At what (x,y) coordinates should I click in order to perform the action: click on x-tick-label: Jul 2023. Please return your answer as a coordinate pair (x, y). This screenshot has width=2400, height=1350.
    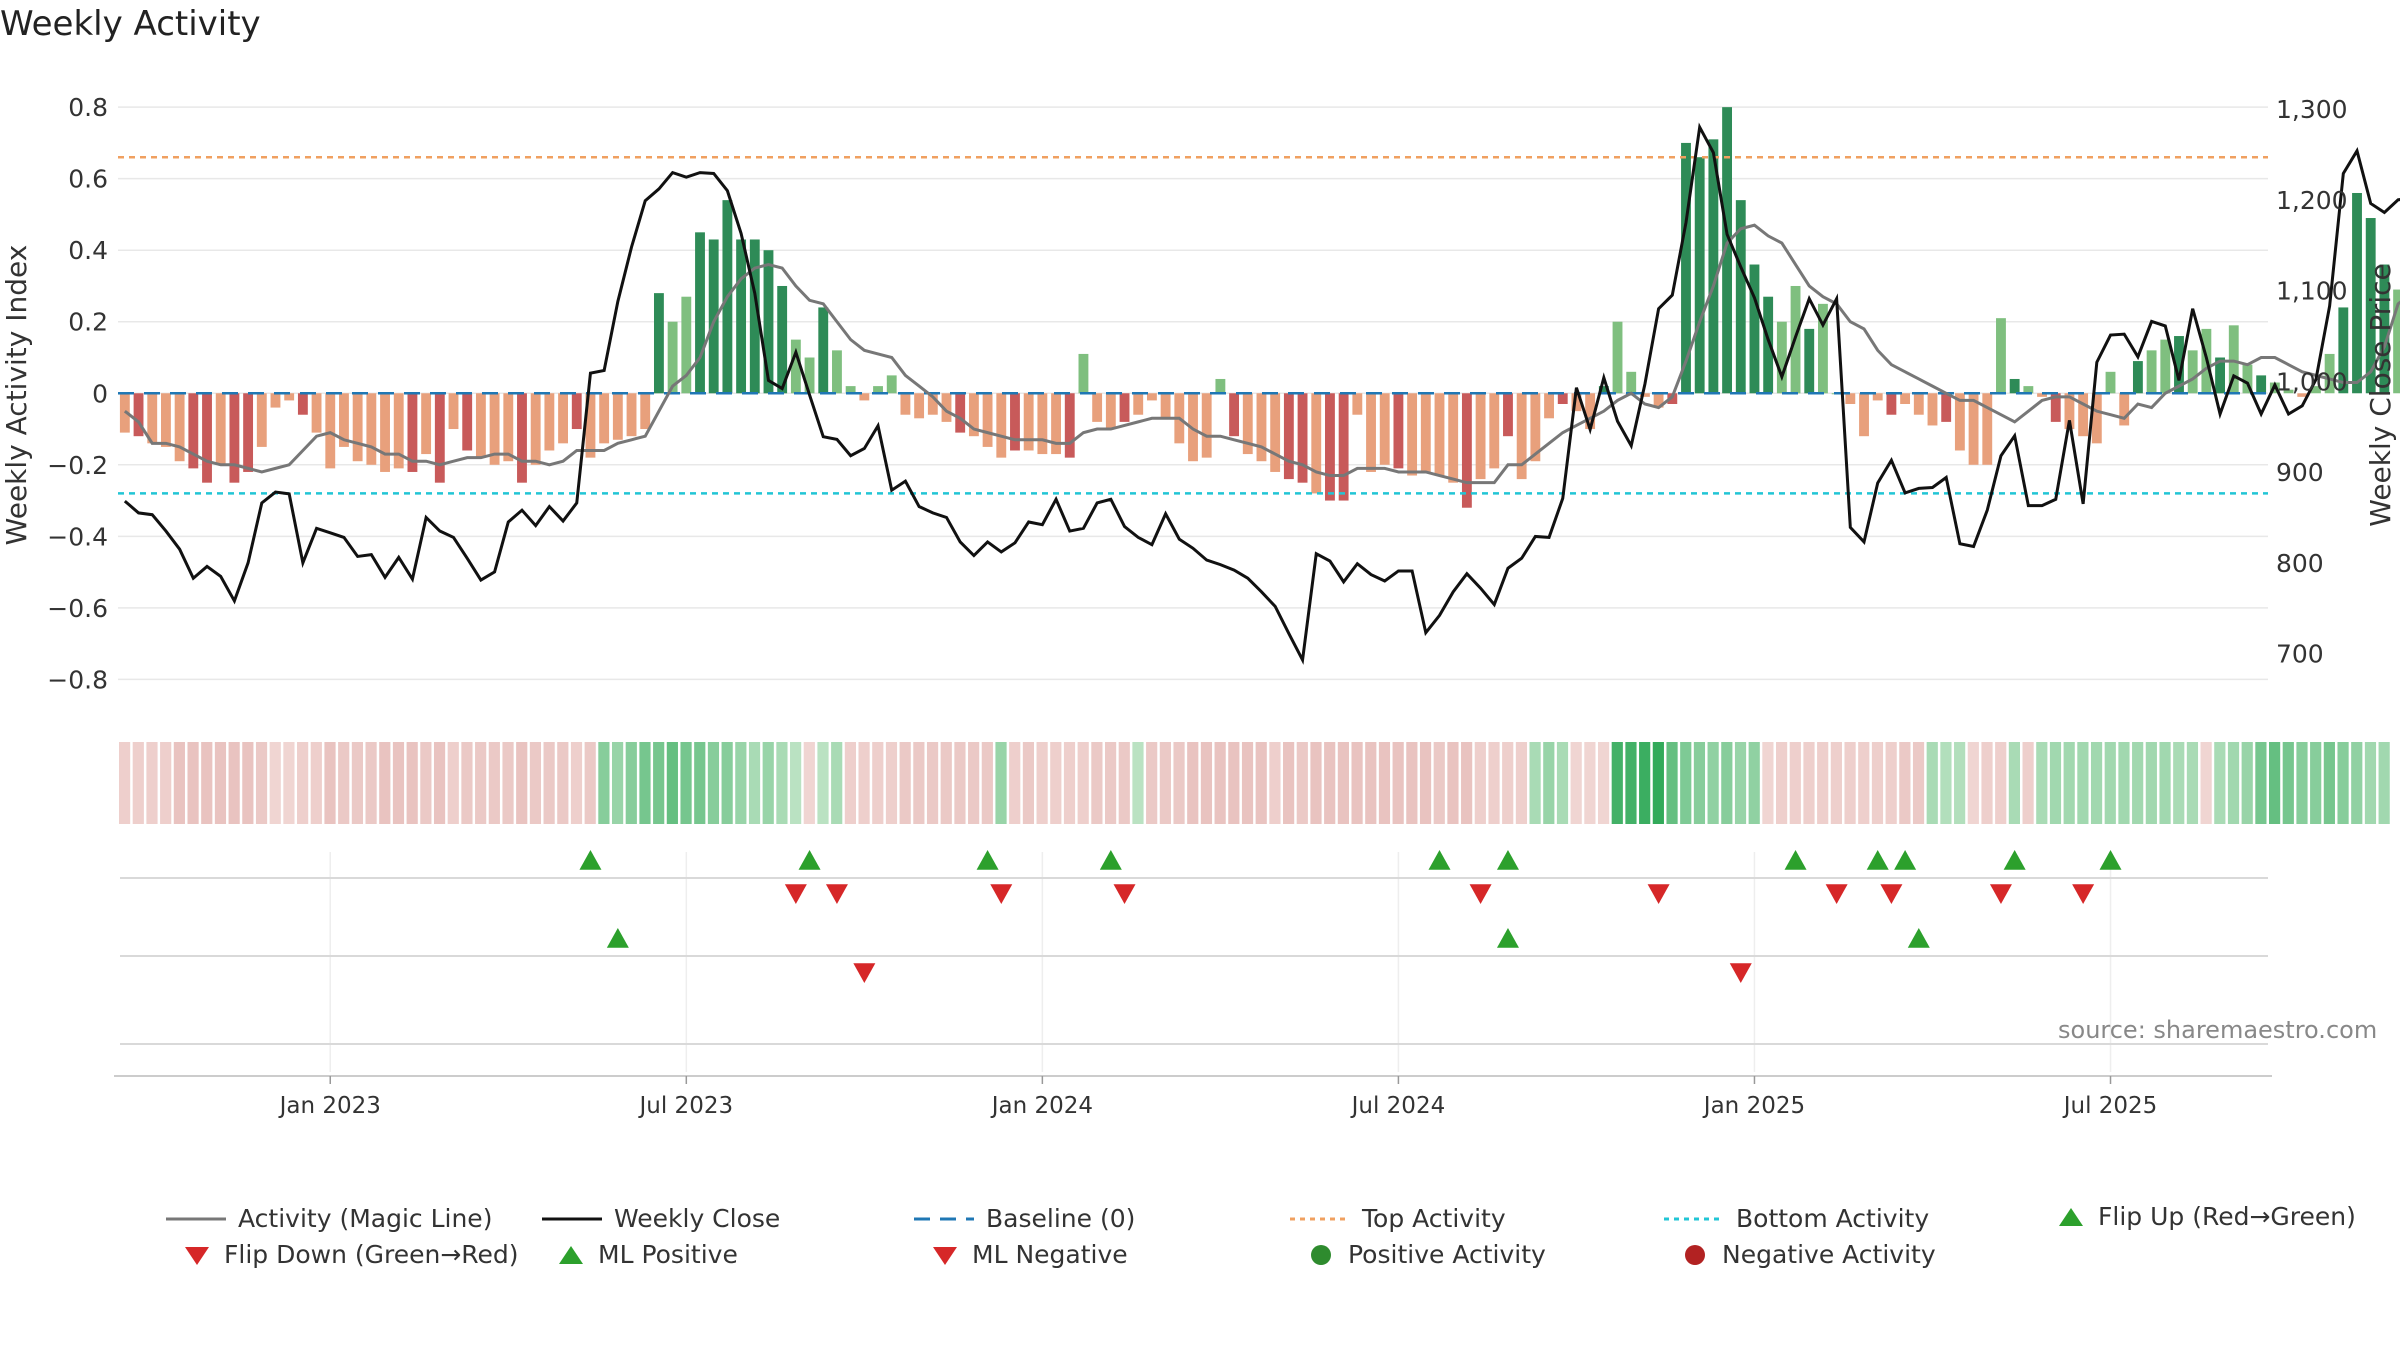
    Looking at the image, I should click on (686, 1106).